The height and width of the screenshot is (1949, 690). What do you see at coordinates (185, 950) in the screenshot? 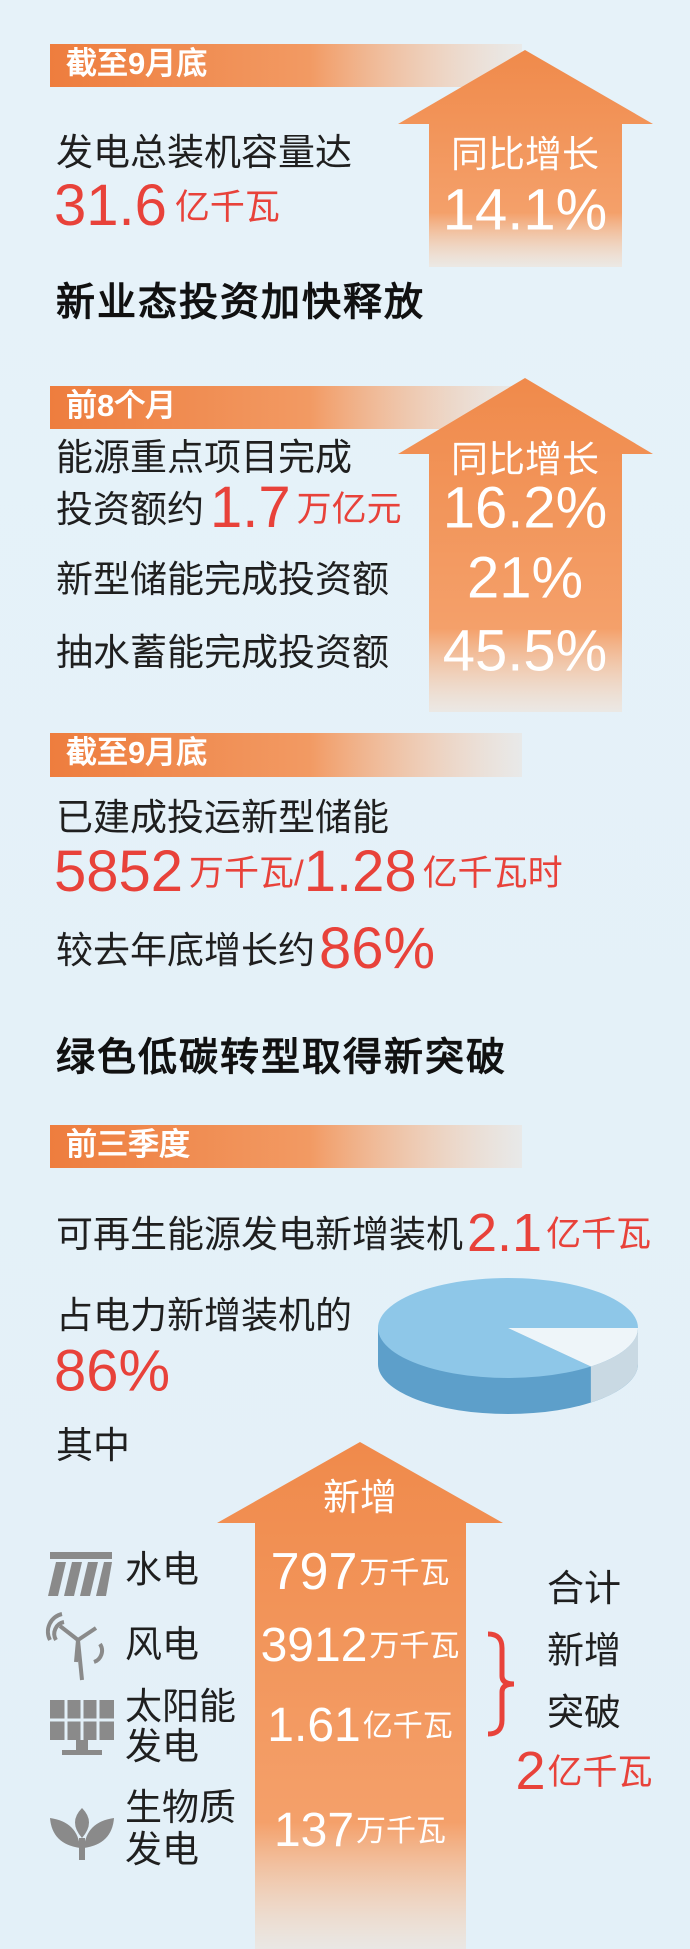
I see `growth-label: 较去年底增长约` at bounding box center [185, 950].